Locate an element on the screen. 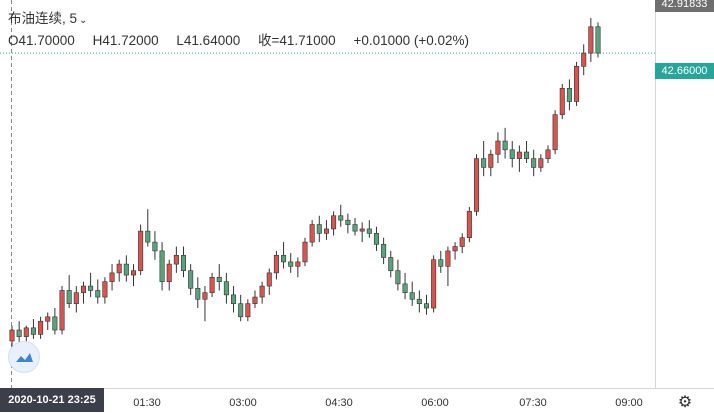 Image resolution: width=714 pixels, height=413 pixels. price-axis-top-label: 42.91833 is located at coordinates (684, 6).